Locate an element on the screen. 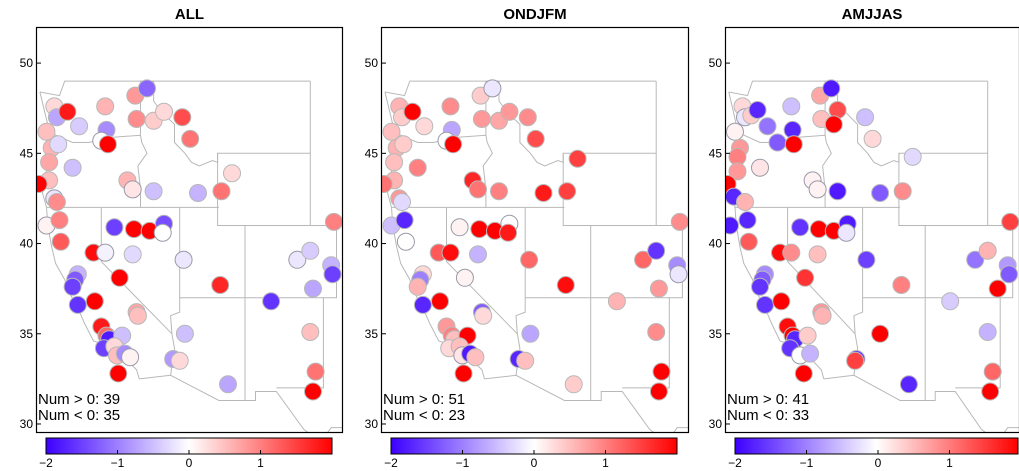  count-positive: Num > 0: 39 is located at coordinates (79, 399).